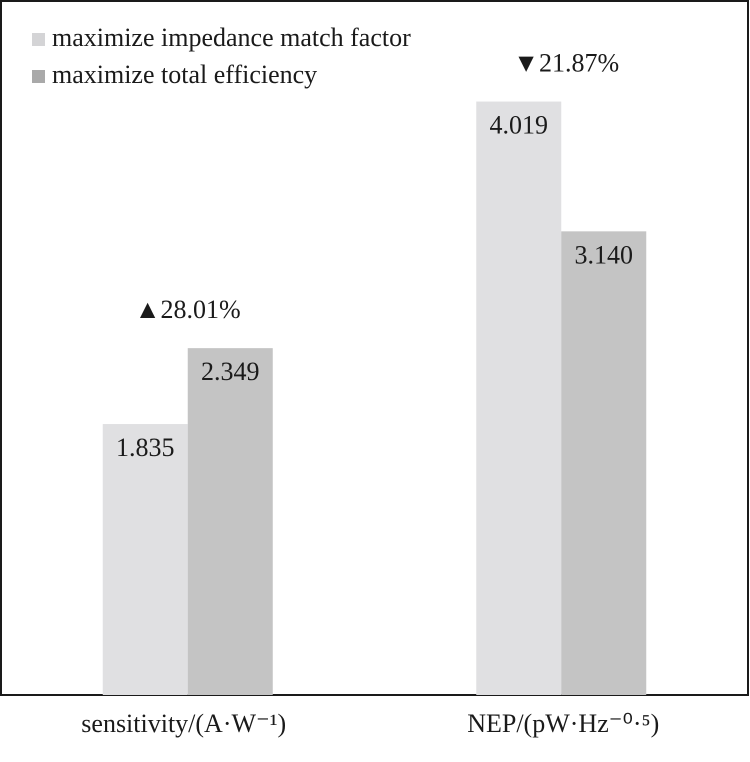  What do you see at coordinates (563, 723) in the screenshot?
I see `x-tick-label: NEP/(pW·Hz⁻⁰·⁵)` at bounding box center [563, 723].